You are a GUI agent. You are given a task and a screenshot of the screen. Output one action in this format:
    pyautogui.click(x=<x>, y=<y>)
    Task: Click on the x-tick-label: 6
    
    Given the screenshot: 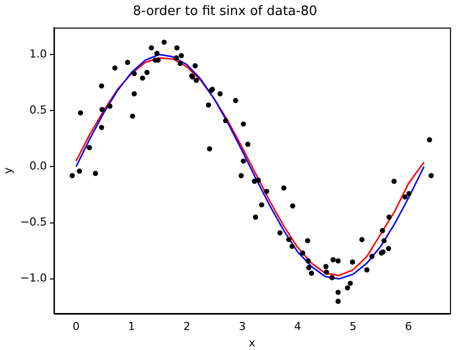 What is the action you would take?
    pyautogui.click(x=408, y=327)
    